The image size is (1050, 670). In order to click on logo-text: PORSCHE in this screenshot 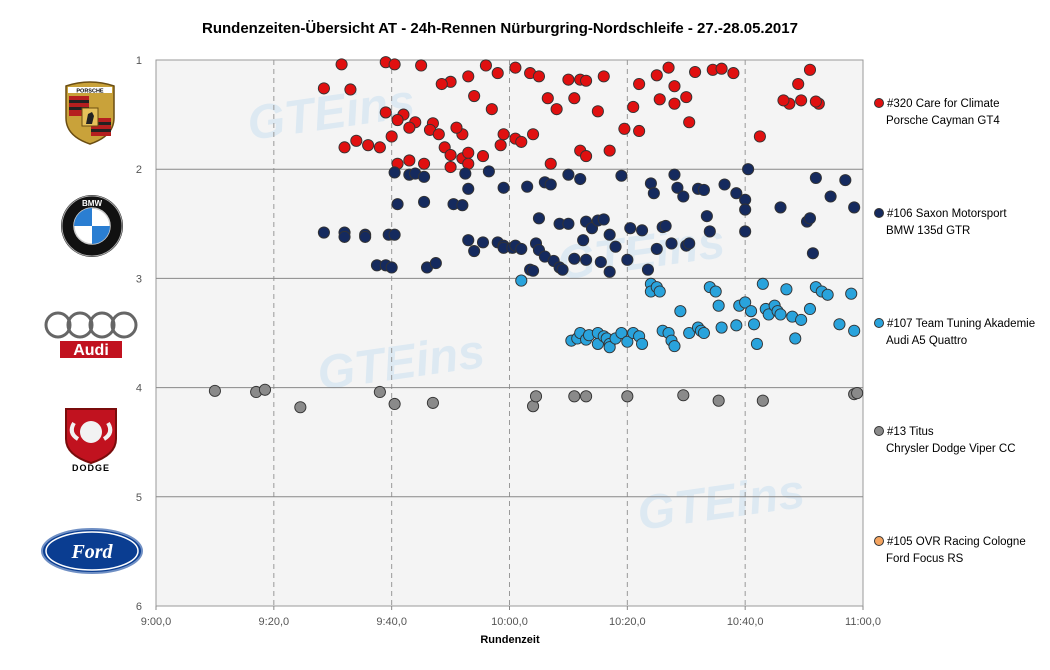, I will do `click(90, 92)`.